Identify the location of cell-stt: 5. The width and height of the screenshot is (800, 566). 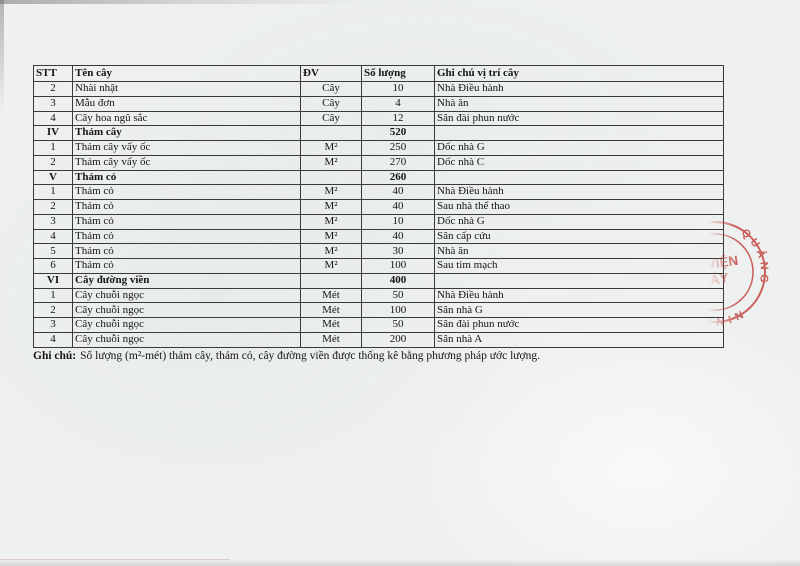
(53, 251).